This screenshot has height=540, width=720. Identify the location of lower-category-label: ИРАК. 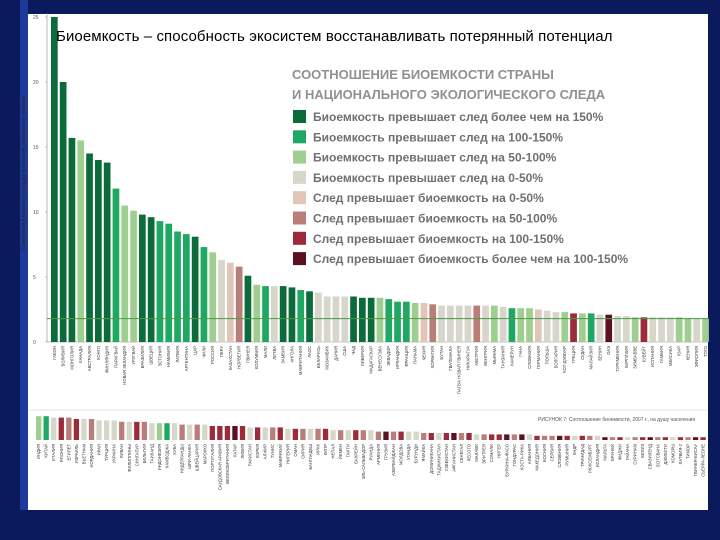
(318, 448).